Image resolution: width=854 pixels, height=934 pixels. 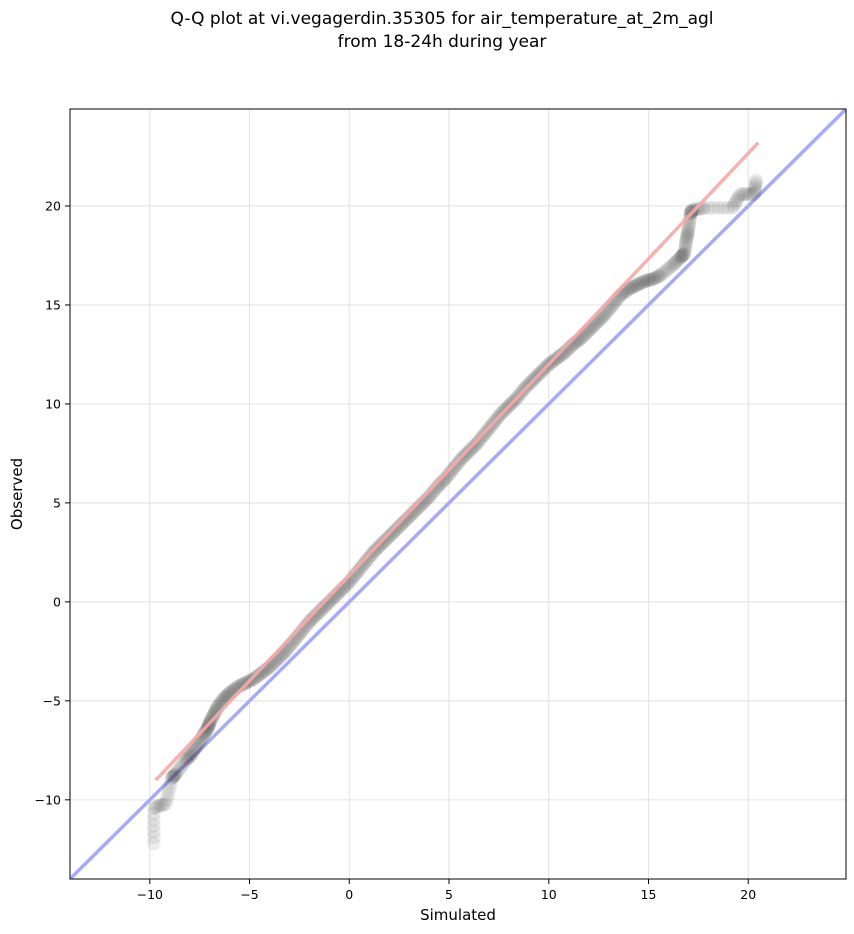 What do you see at coordinates (449, 894) in the screenshot?
I see `x-tick-label: 5` at bounding box center [449, 894].